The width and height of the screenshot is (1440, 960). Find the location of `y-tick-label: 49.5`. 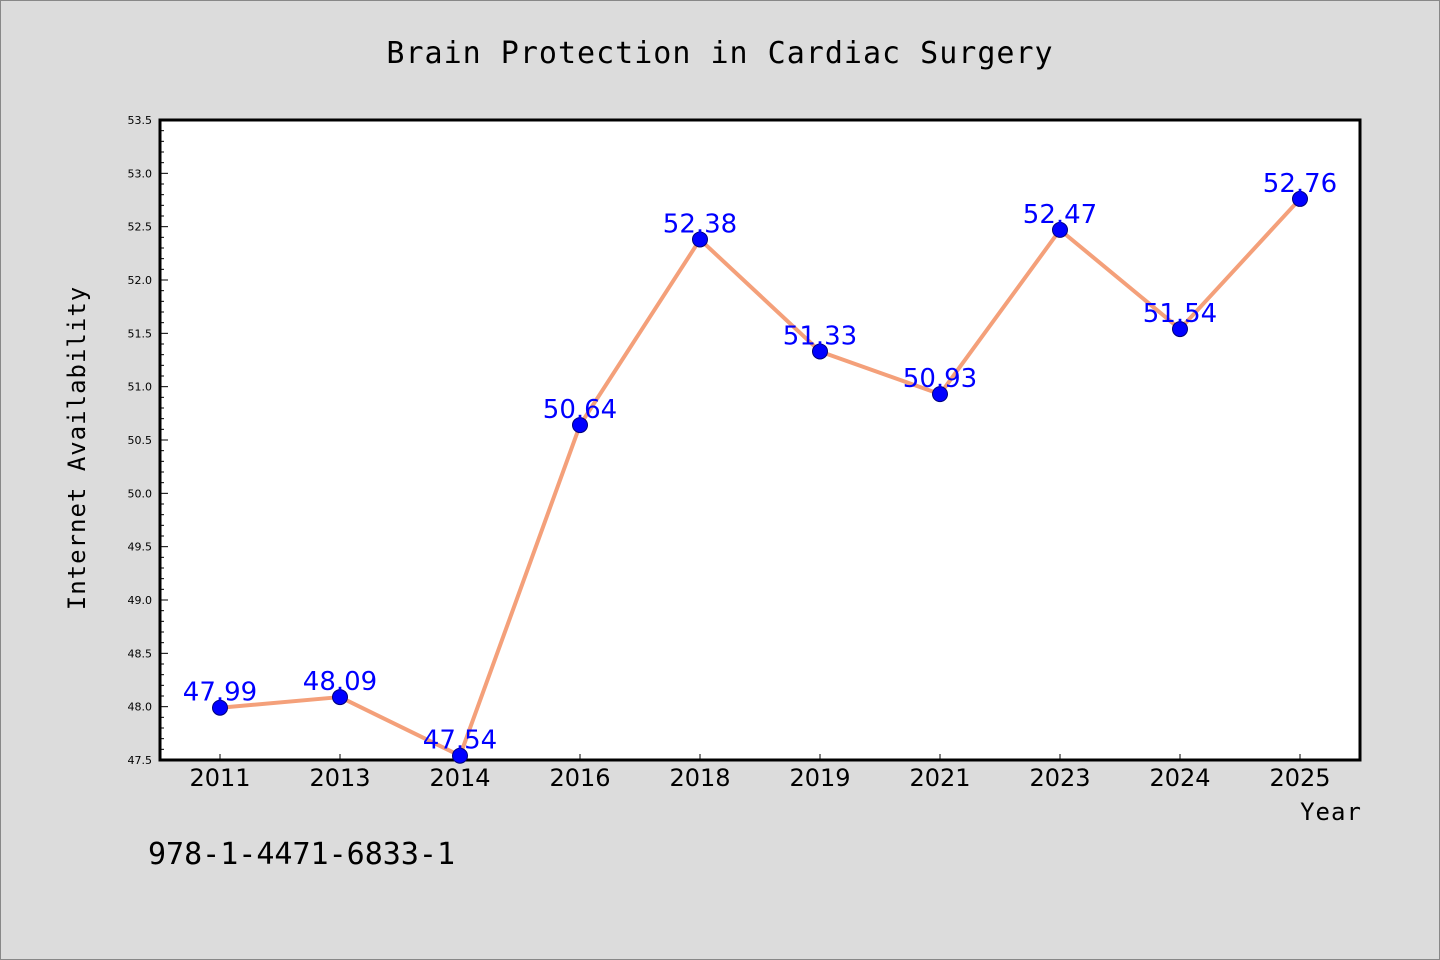

y-tick-label: 49.5 is located at coordinates (140, 547).